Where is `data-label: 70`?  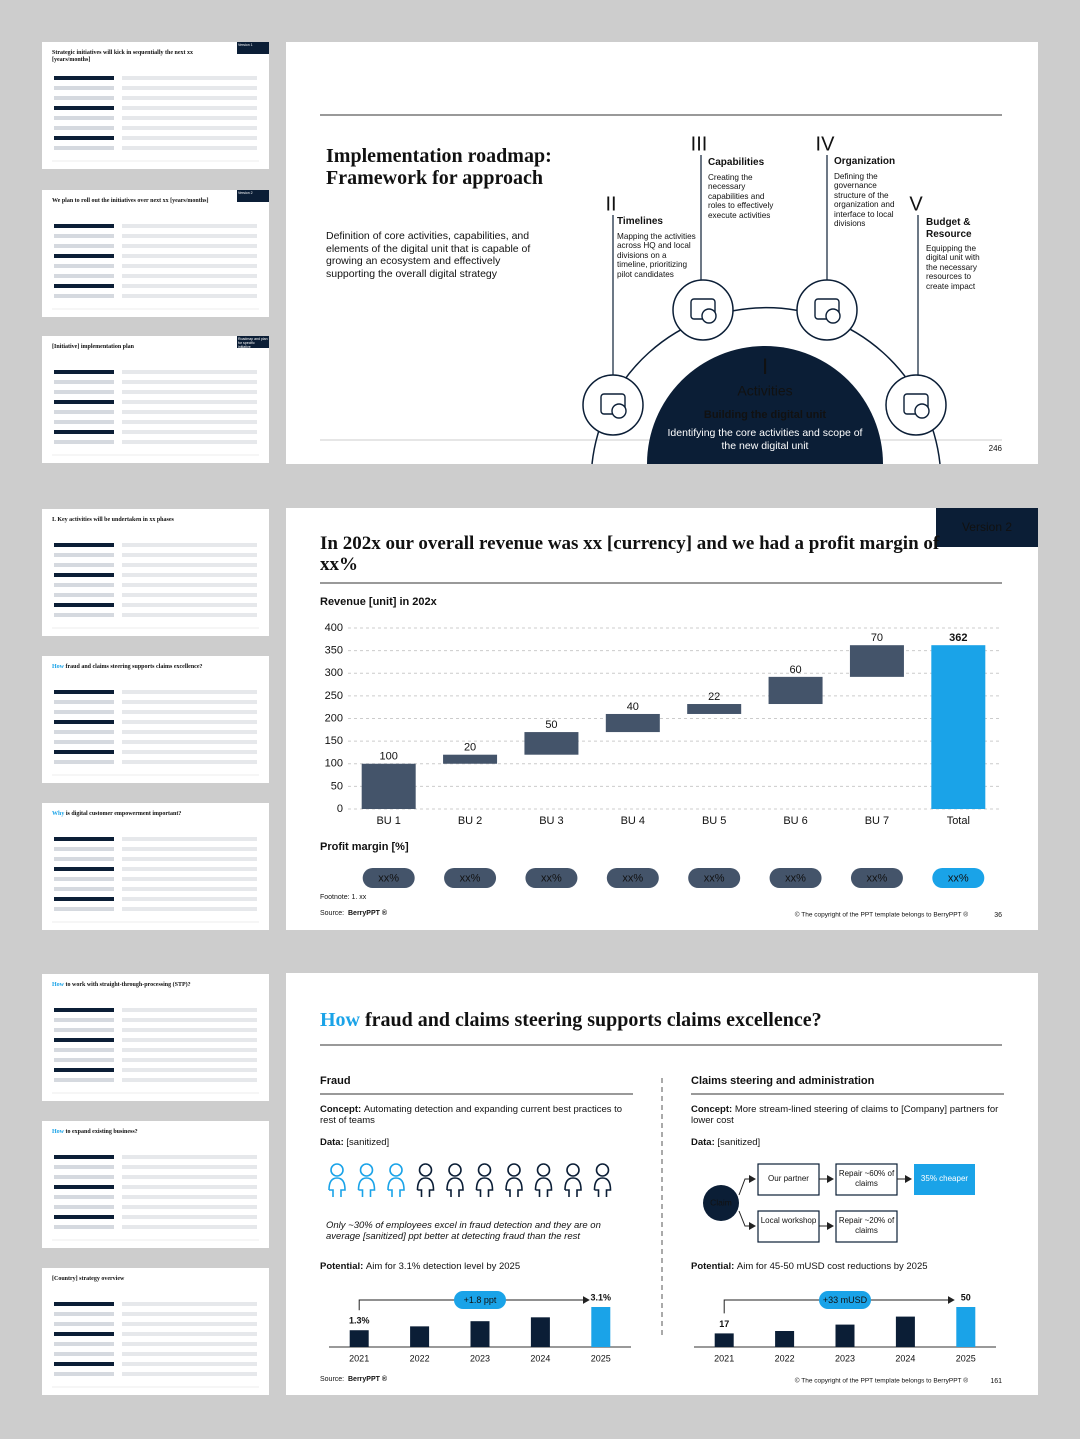 data-label: 70 is located at coordinates (877, 638).